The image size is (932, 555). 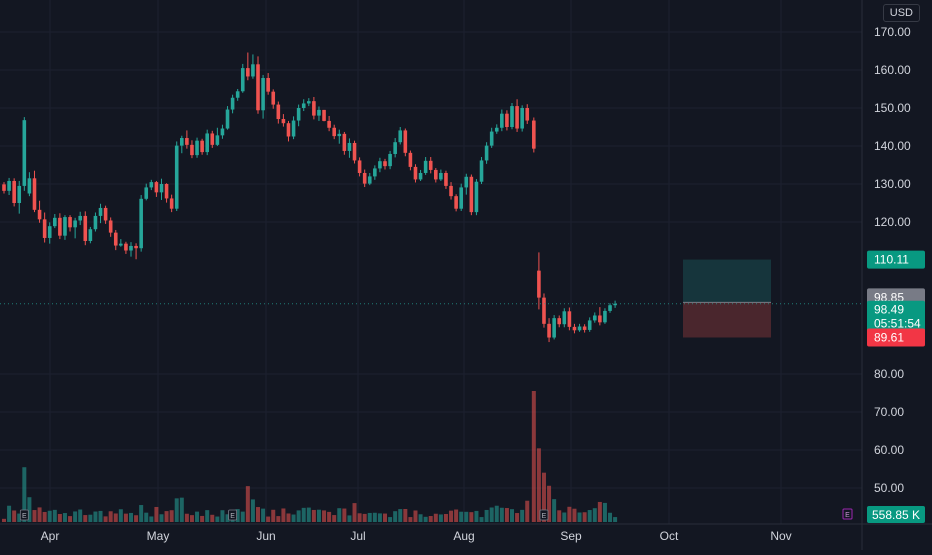 What do you see at coordinates (847, 515) in the screenshot?
I see `earnings-axis-marker-label: E` at bounding box center [847, 515].